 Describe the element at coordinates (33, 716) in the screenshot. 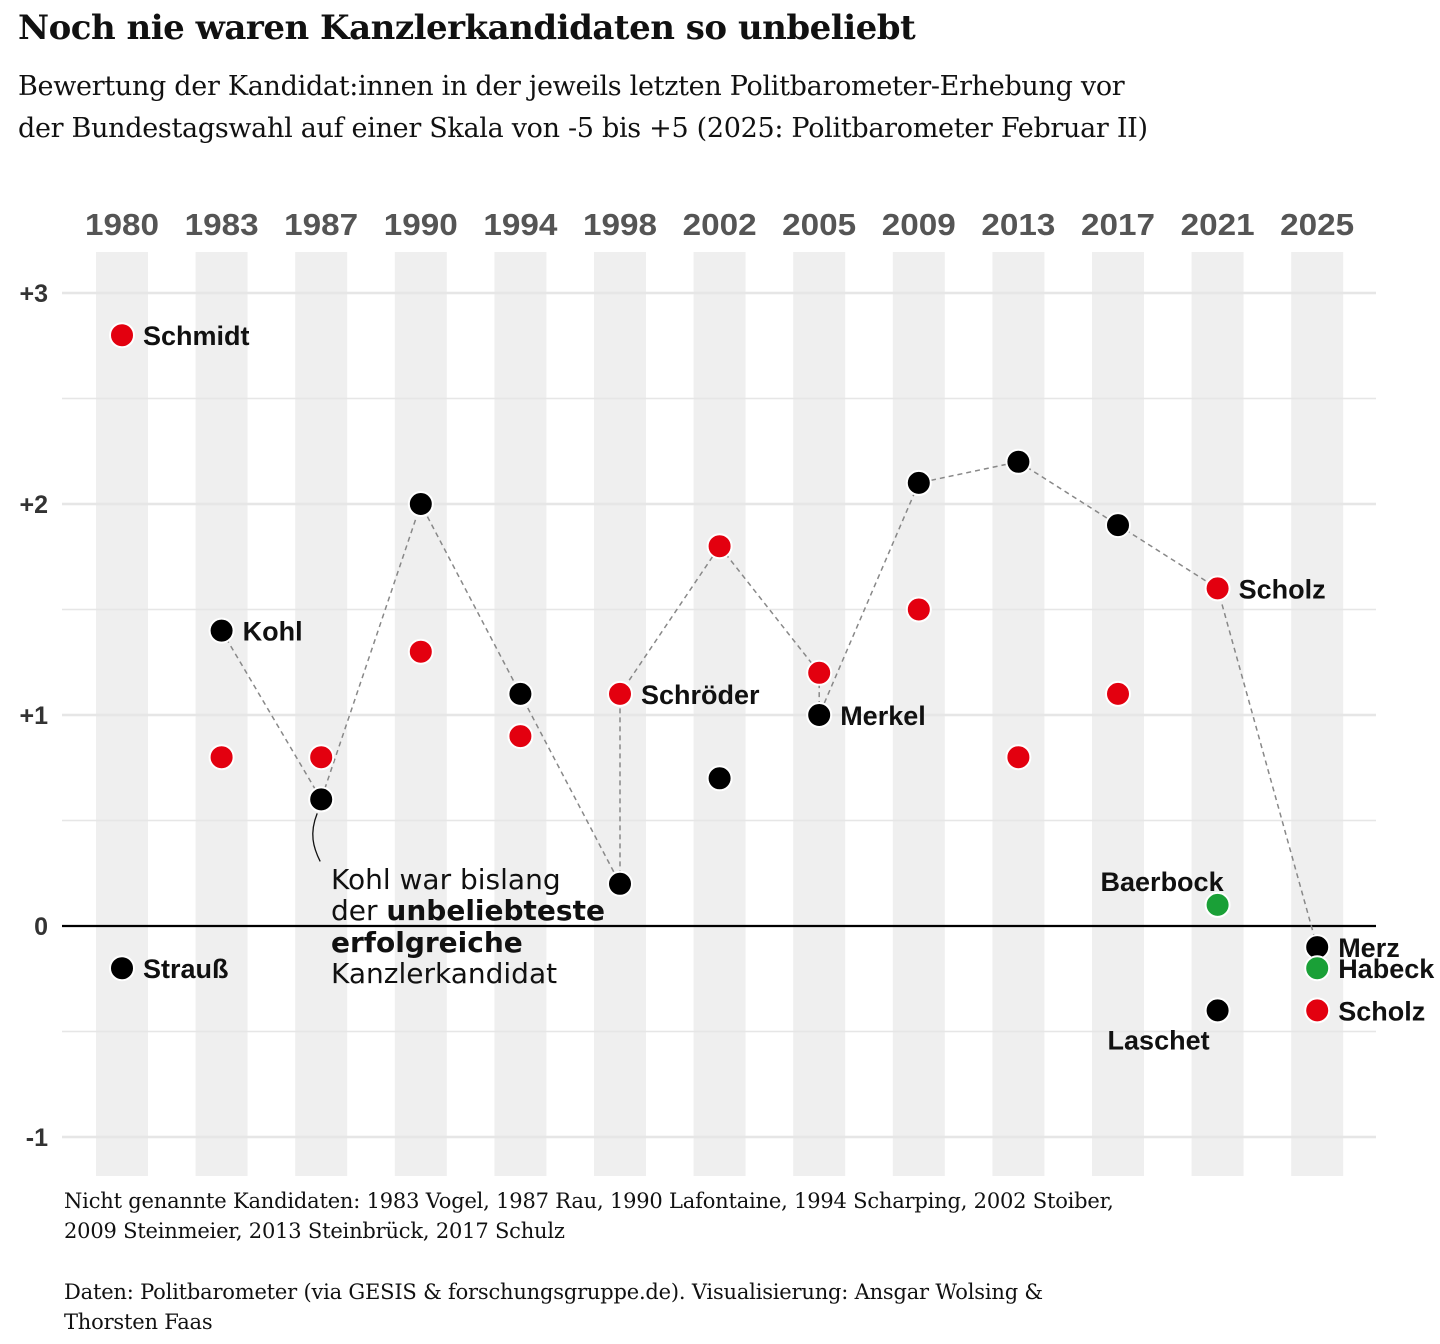

I see `y-tick-label: +1` at that location.